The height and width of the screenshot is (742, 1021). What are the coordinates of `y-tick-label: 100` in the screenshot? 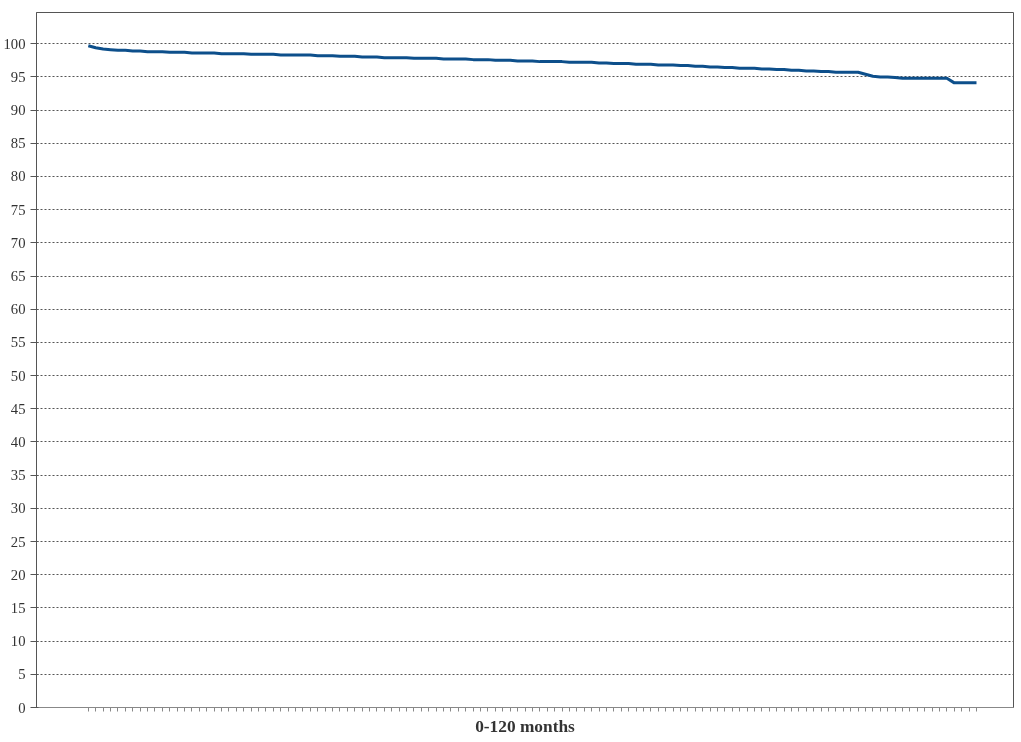 It's located at (14, 43).